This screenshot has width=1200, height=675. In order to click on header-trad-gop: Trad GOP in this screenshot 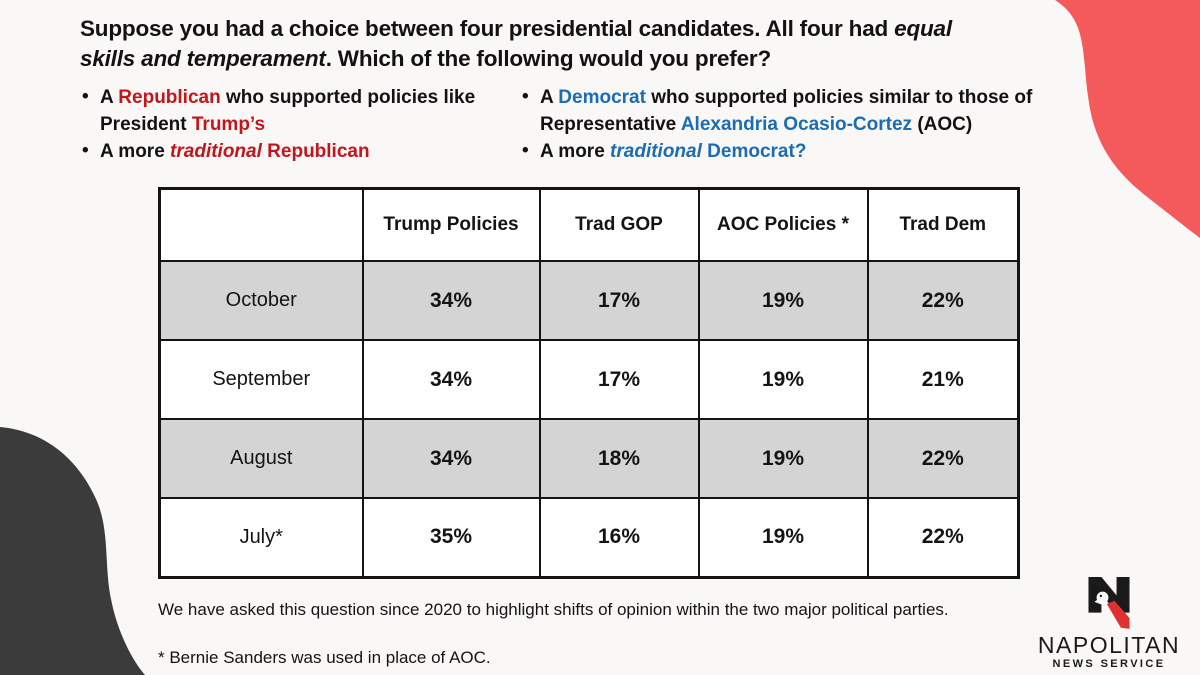, I will do `click(619, 224)`.